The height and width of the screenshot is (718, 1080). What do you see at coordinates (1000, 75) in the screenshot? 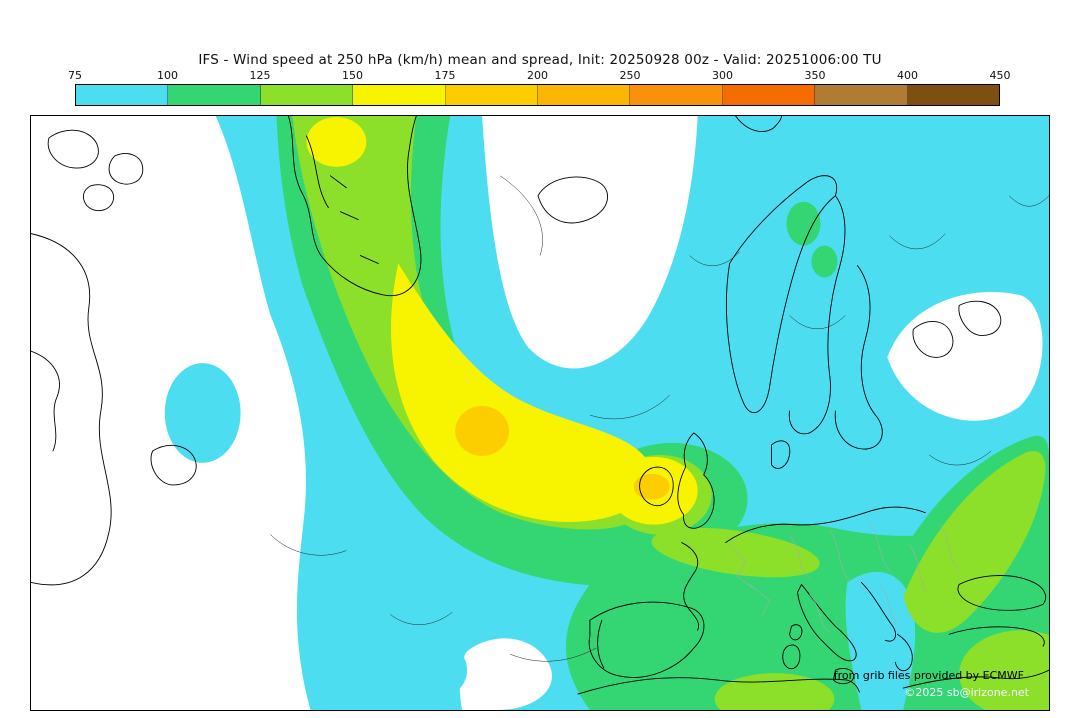
I see `colorbar-tick-label: 450` at bounding box center [1000, 75].